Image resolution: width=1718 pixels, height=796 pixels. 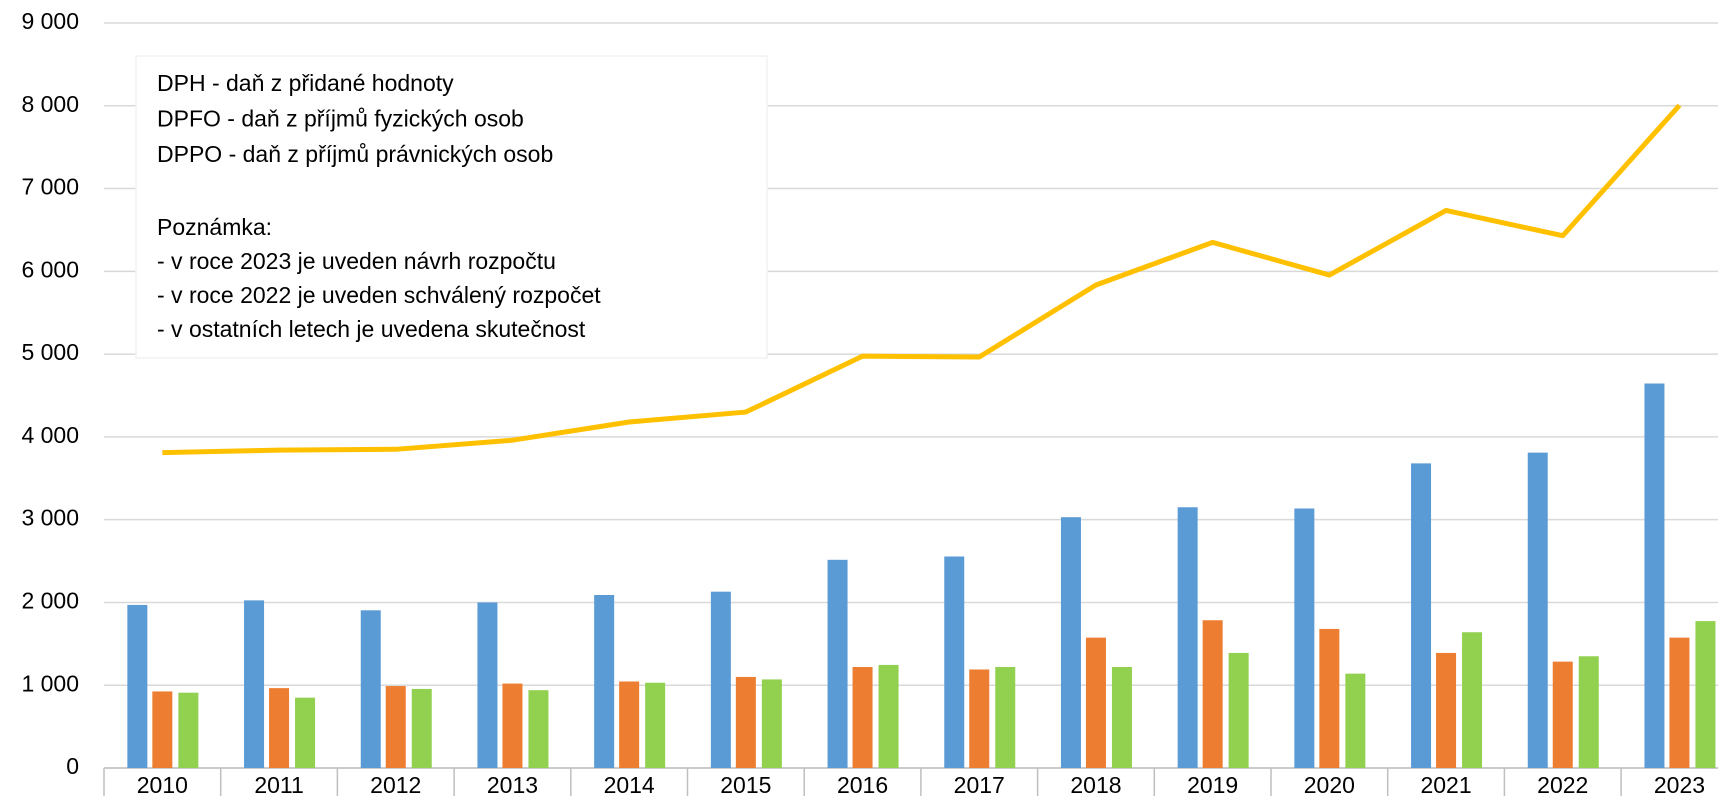 I want to click on x-tick-label: 2022, so click(x=1562, y=784).